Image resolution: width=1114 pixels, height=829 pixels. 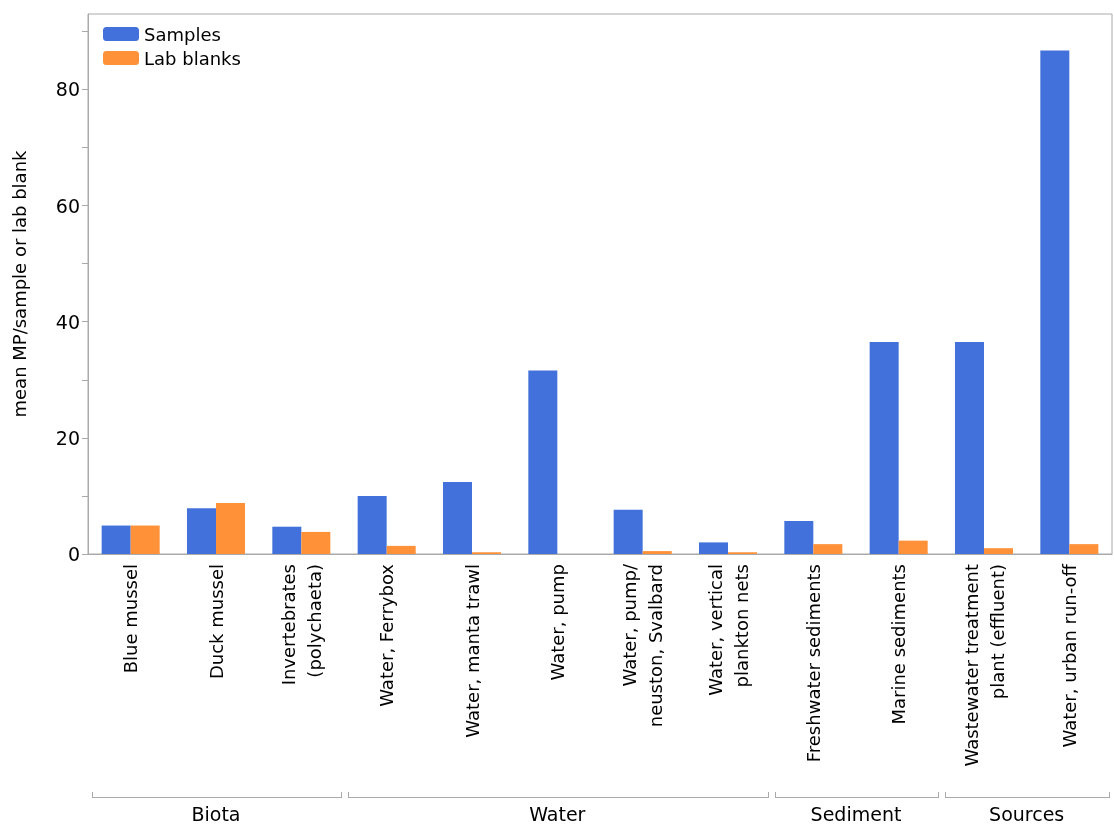 I want to click on y-tick-label: 60, so click(x=67, y=205).